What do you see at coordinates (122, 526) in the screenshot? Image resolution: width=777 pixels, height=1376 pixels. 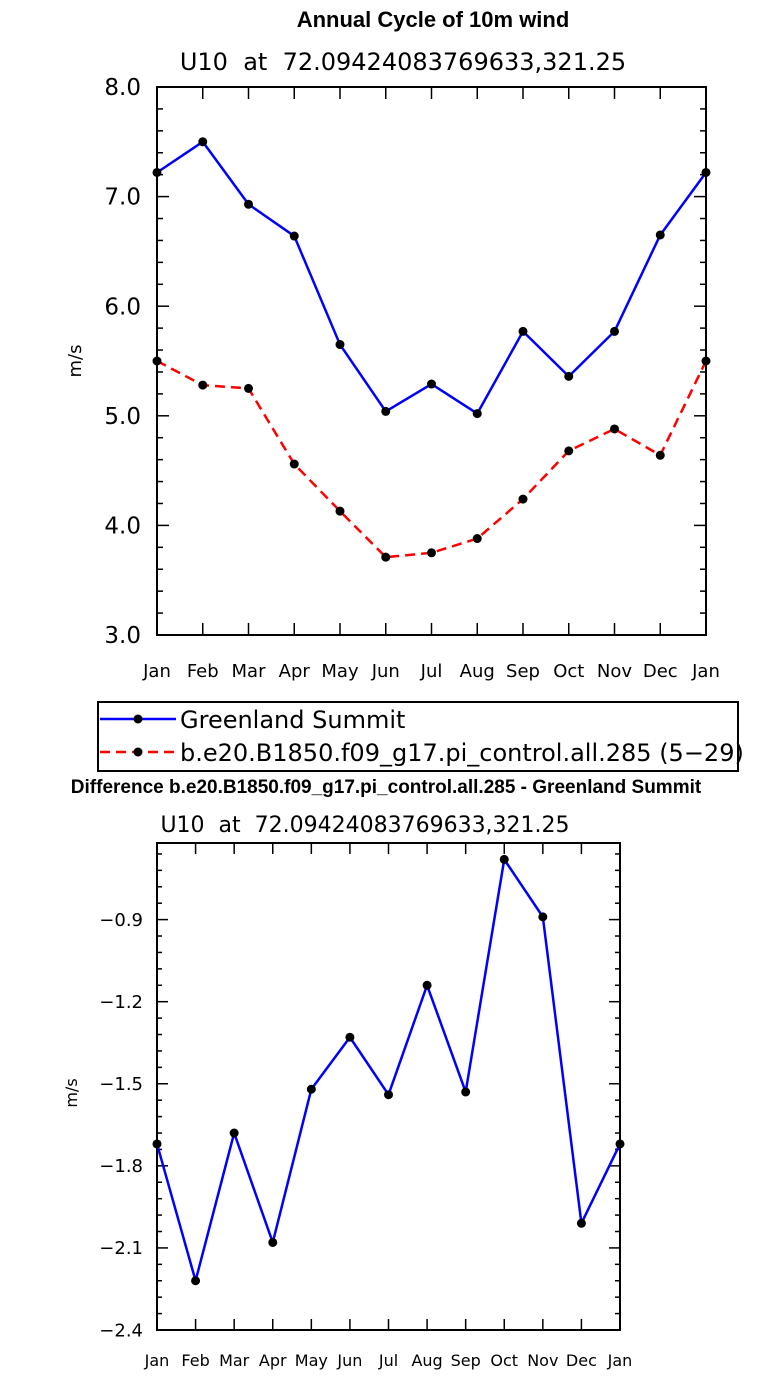 I see `chart1-ytick-label: 4.0` at bounding box center [122, 526].